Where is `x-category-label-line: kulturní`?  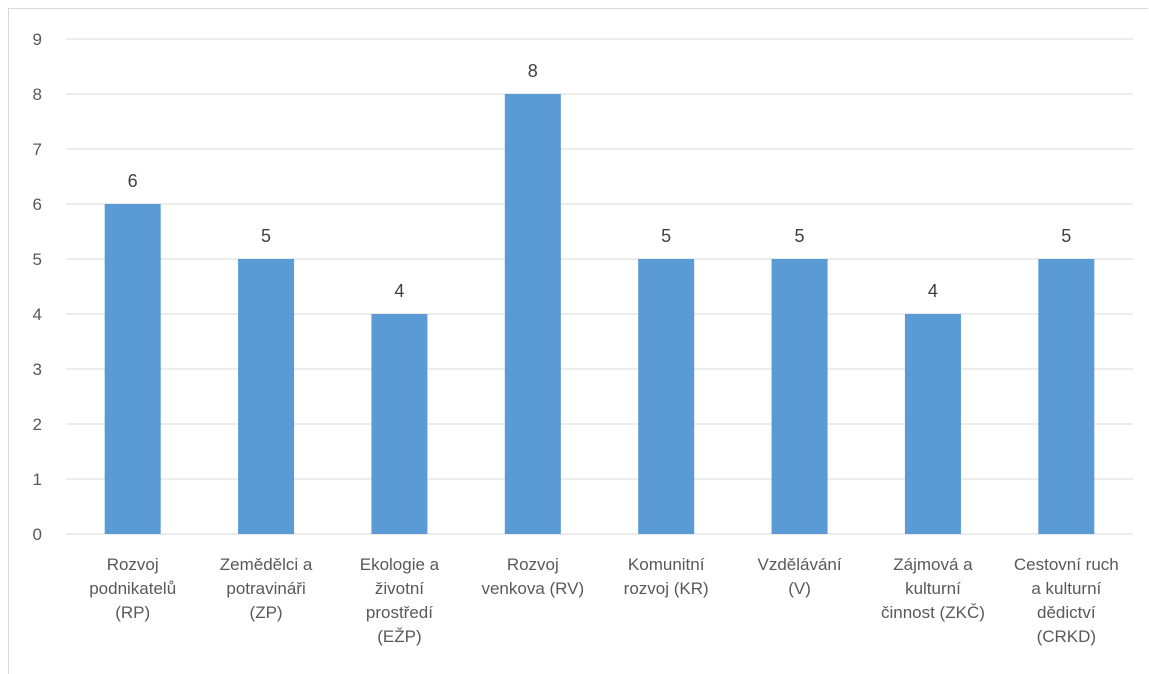
x-category-label-line: kulturní is located at coordinates (933, 588).